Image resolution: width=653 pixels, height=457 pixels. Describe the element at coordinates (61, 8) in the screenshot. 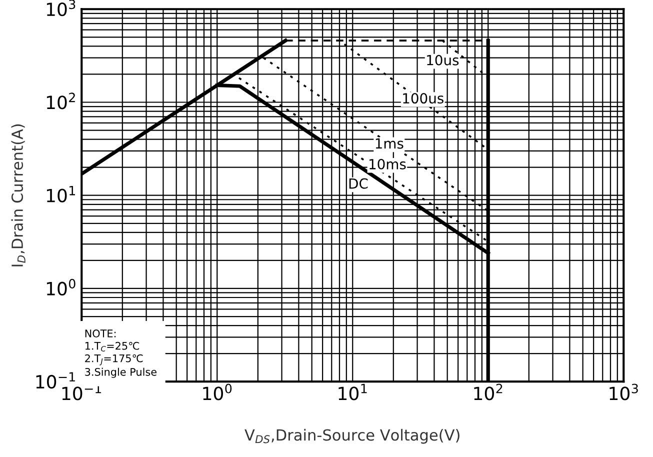

I see `y-tick-label: 10$^{3}$` at that location.